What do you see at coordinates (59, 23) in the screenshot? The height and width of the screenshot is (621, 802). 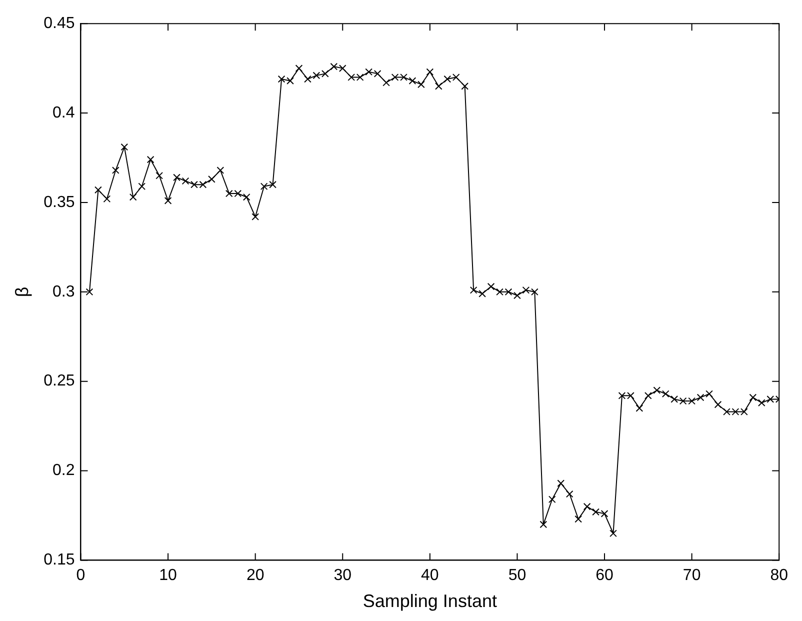 I see `y-tick-label: 0.45` at bounding box center [59, 23].